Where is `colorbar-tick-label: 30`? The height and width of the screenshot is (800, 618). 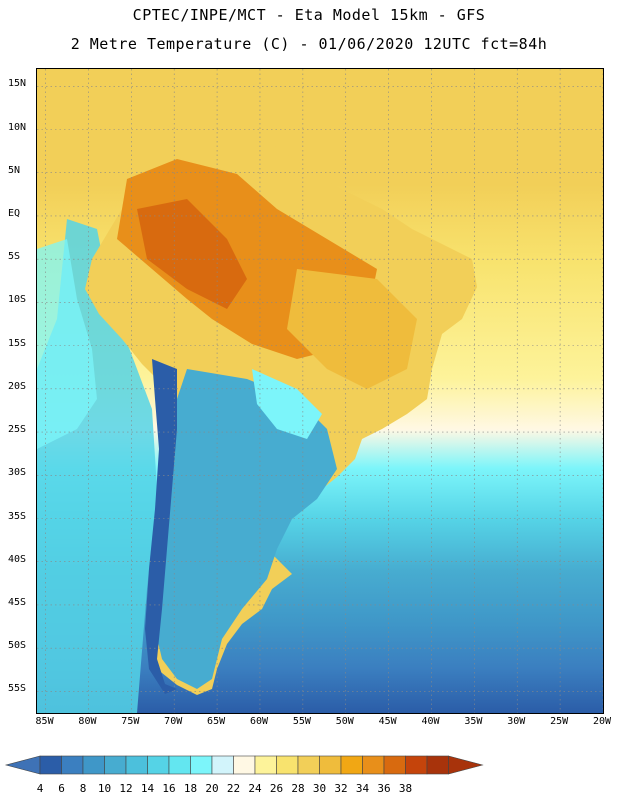
colorbar-tick-label: 30 is located at coordinates (319, 788).